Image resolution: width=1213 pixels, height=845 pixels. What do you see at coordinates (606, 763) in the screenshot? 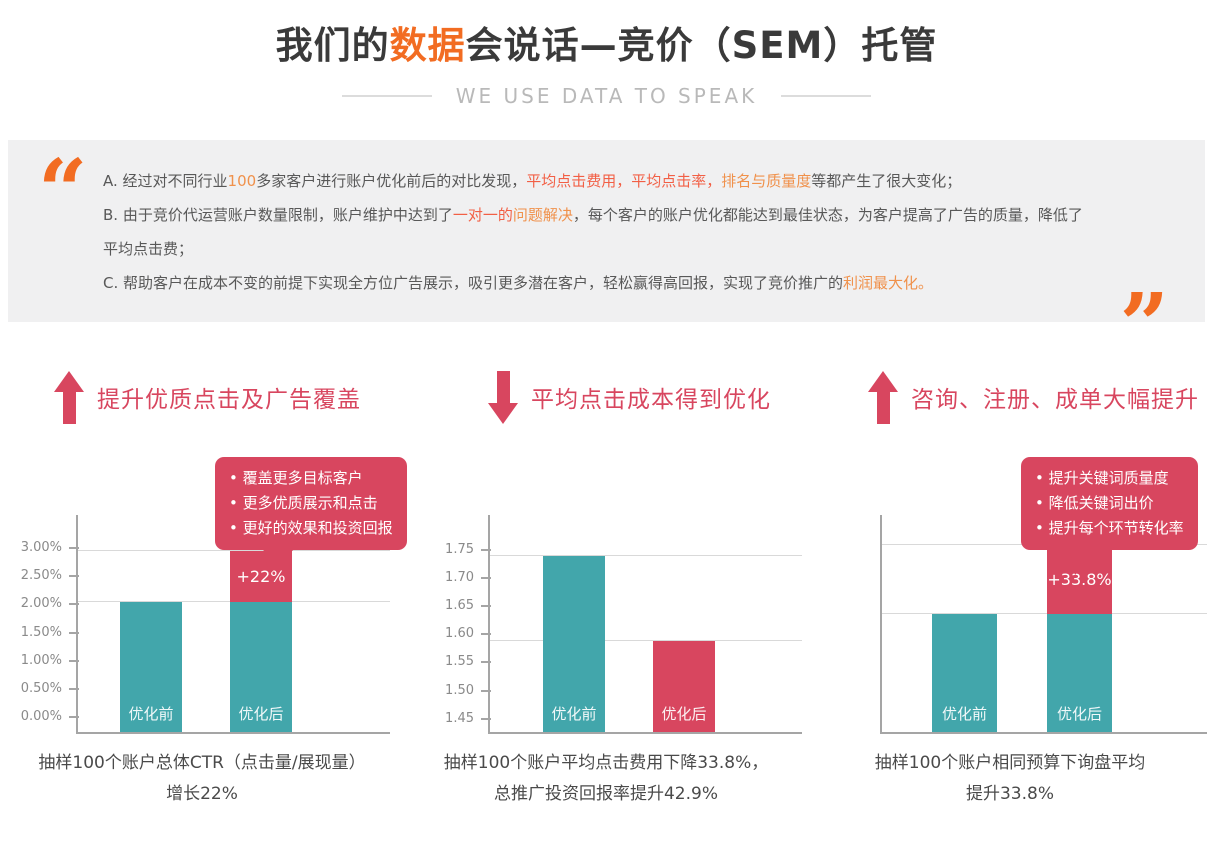
I see `chart-caption-line1: 抽样100个账户平均点击费用下降33.8%，` at bounding box center [606, 763].